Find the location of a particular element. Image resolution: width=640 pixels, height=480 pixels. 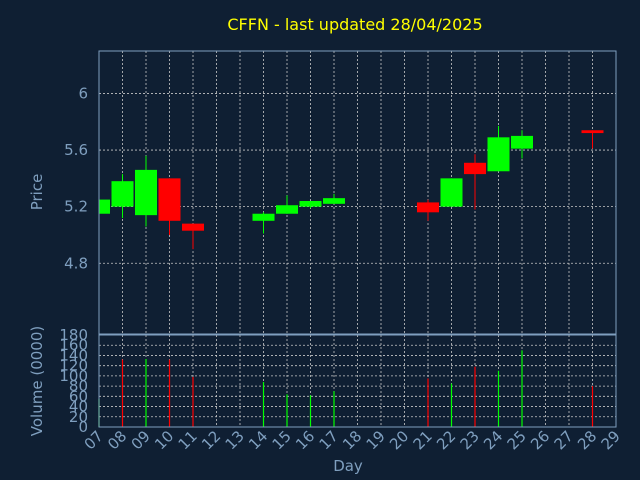

x-tick-label: 29 is located at coordinates (611, 440).